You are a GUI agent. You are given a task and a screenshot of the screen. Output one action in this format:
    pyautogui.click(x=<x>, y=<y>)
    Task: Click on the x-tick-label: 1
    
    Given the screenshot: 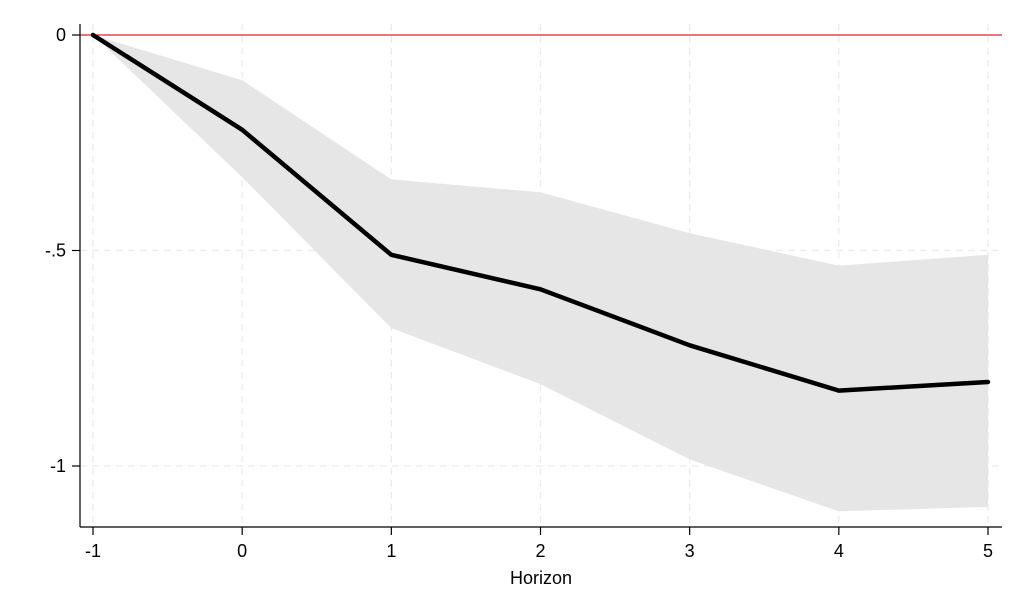 What is the action you would take?
    pyautogui.click(x=391, y=551)
    